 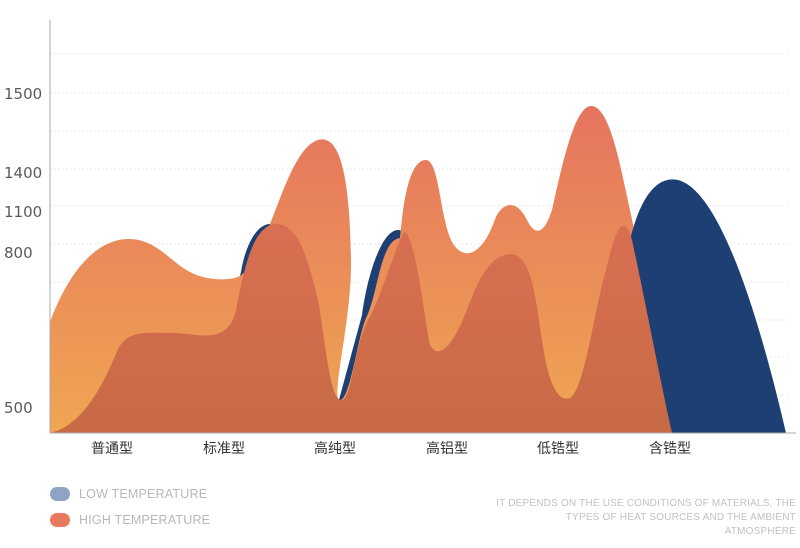 I want to click on x-tick-label: 高纯型, so click(x=335, y=448).